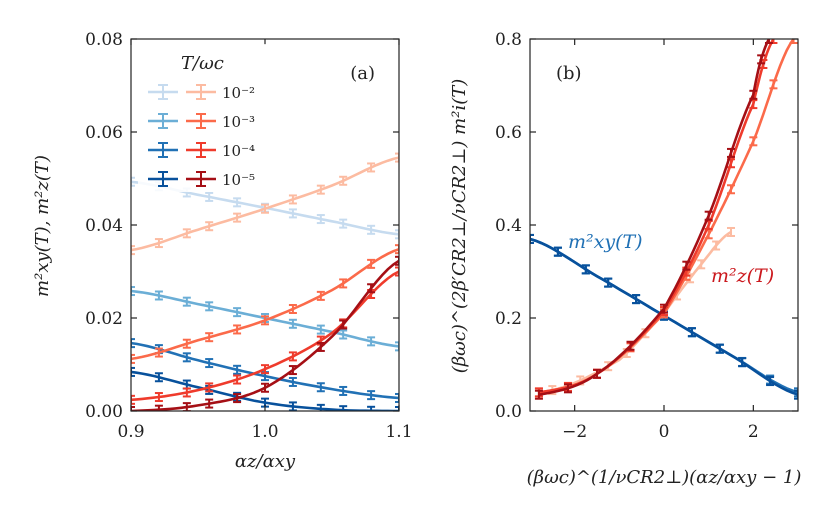 The height and width of the screenshot is (518, 829). What do you see at coordinates (202, 63) in the screenshot?
I see `legend-title: T/ωc` at bounding box center [202, 63].